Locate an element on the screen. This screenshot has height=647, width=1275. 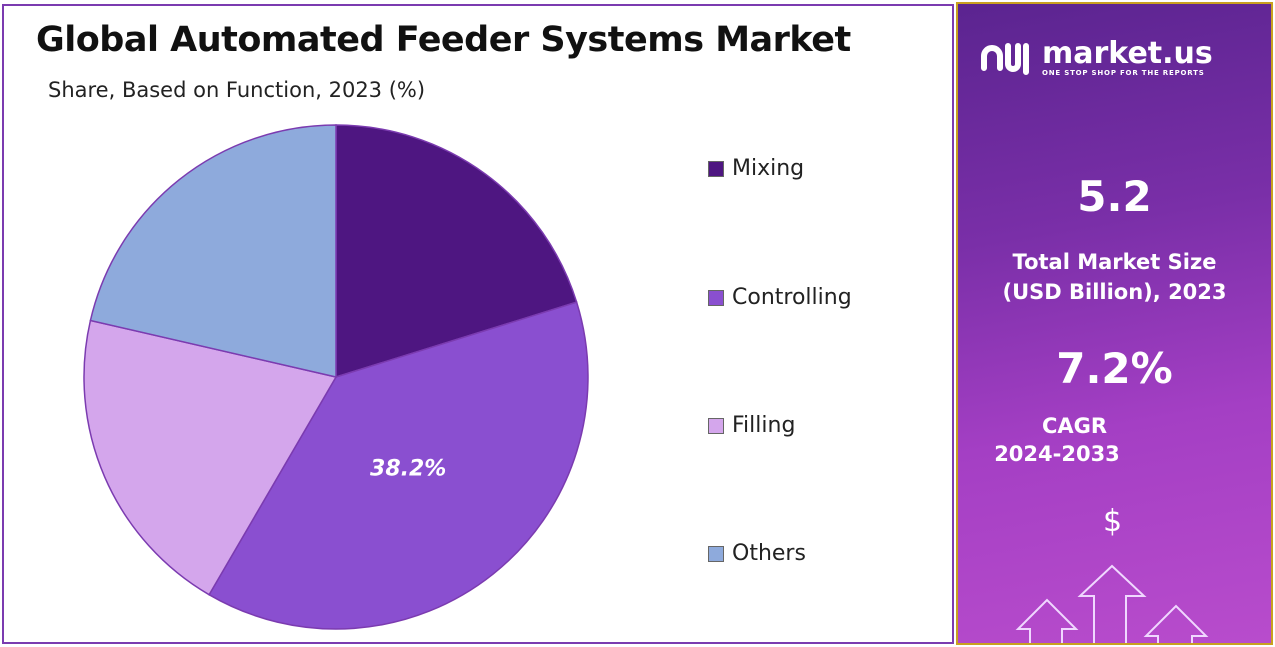
market-size-unit: (USD Billion), 2023 is located at coordinates (1114, 292).